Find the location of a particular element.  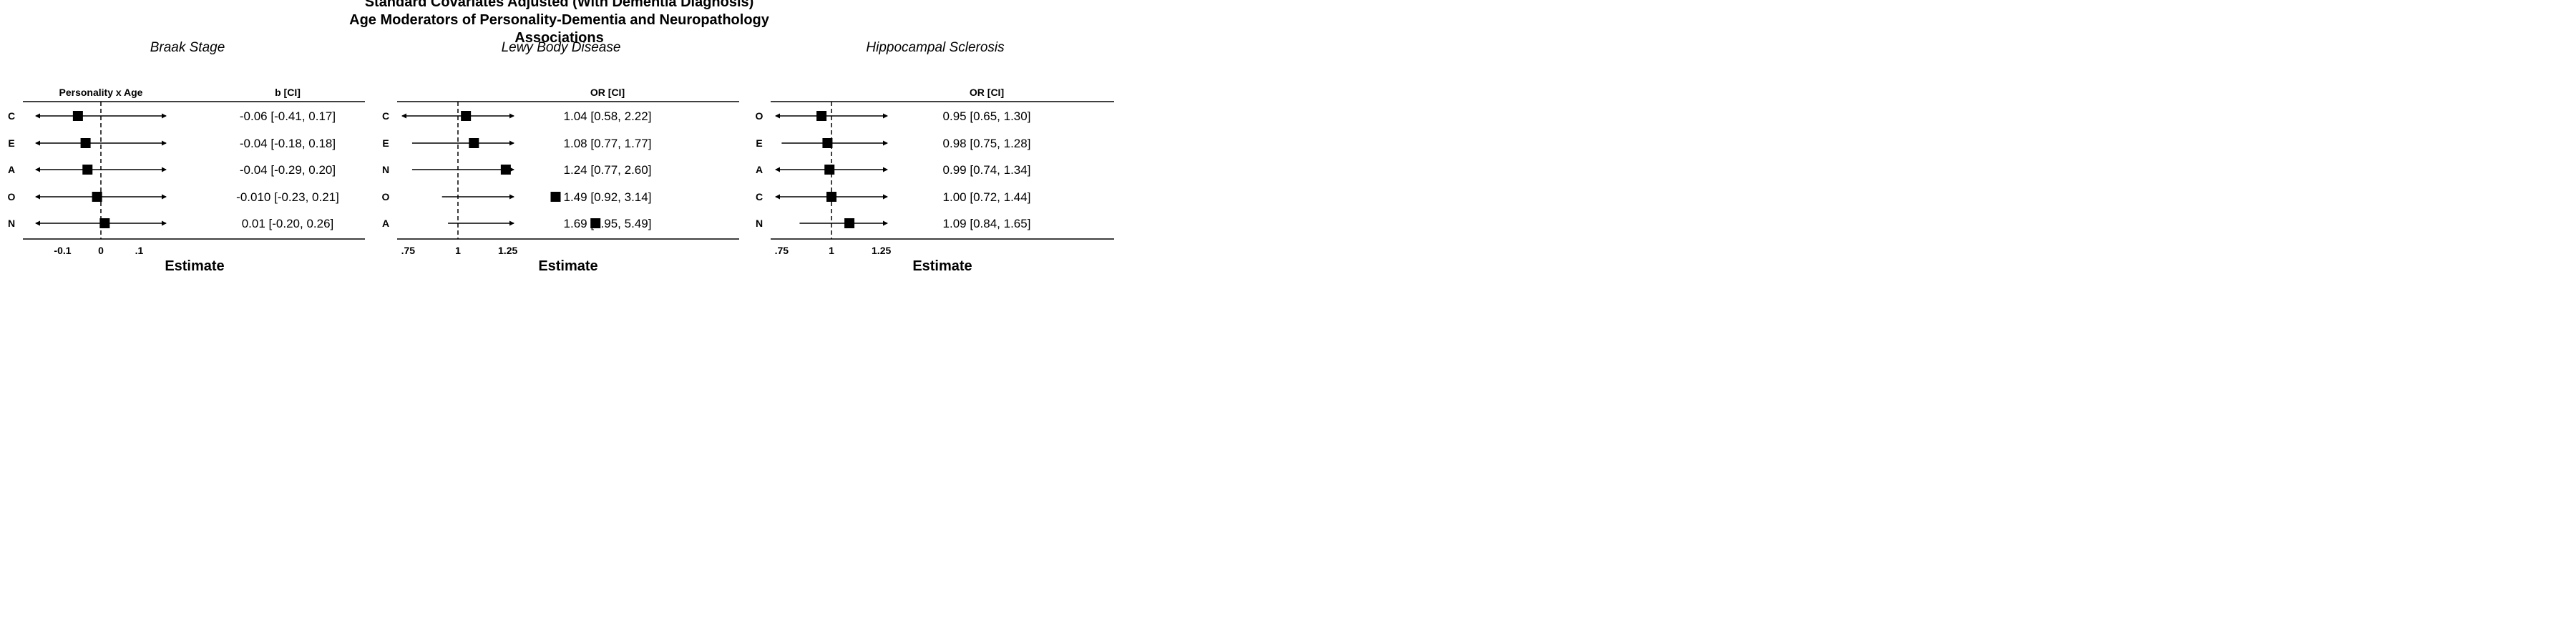

estimate-text: 1.09 [0.84, 1.65] is located at coordinates (987, 223).